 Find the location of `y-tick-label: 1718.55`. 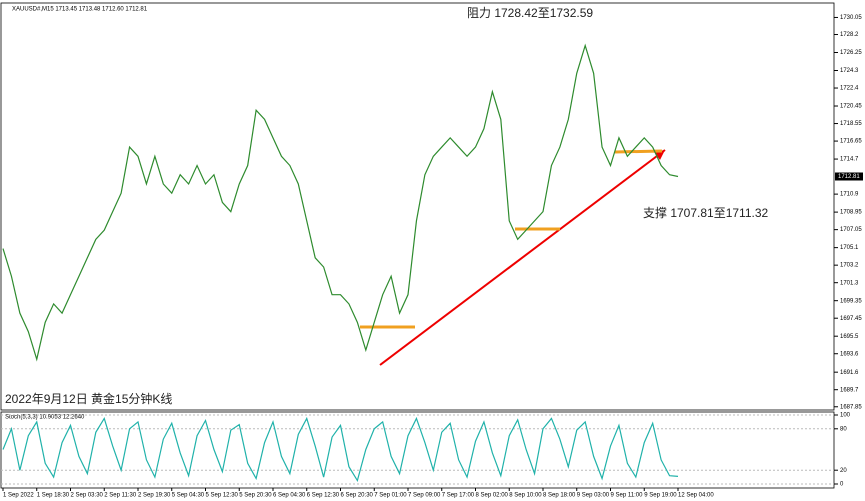

y-tick-label: 1718.55 is located at coordinates (851, 124).